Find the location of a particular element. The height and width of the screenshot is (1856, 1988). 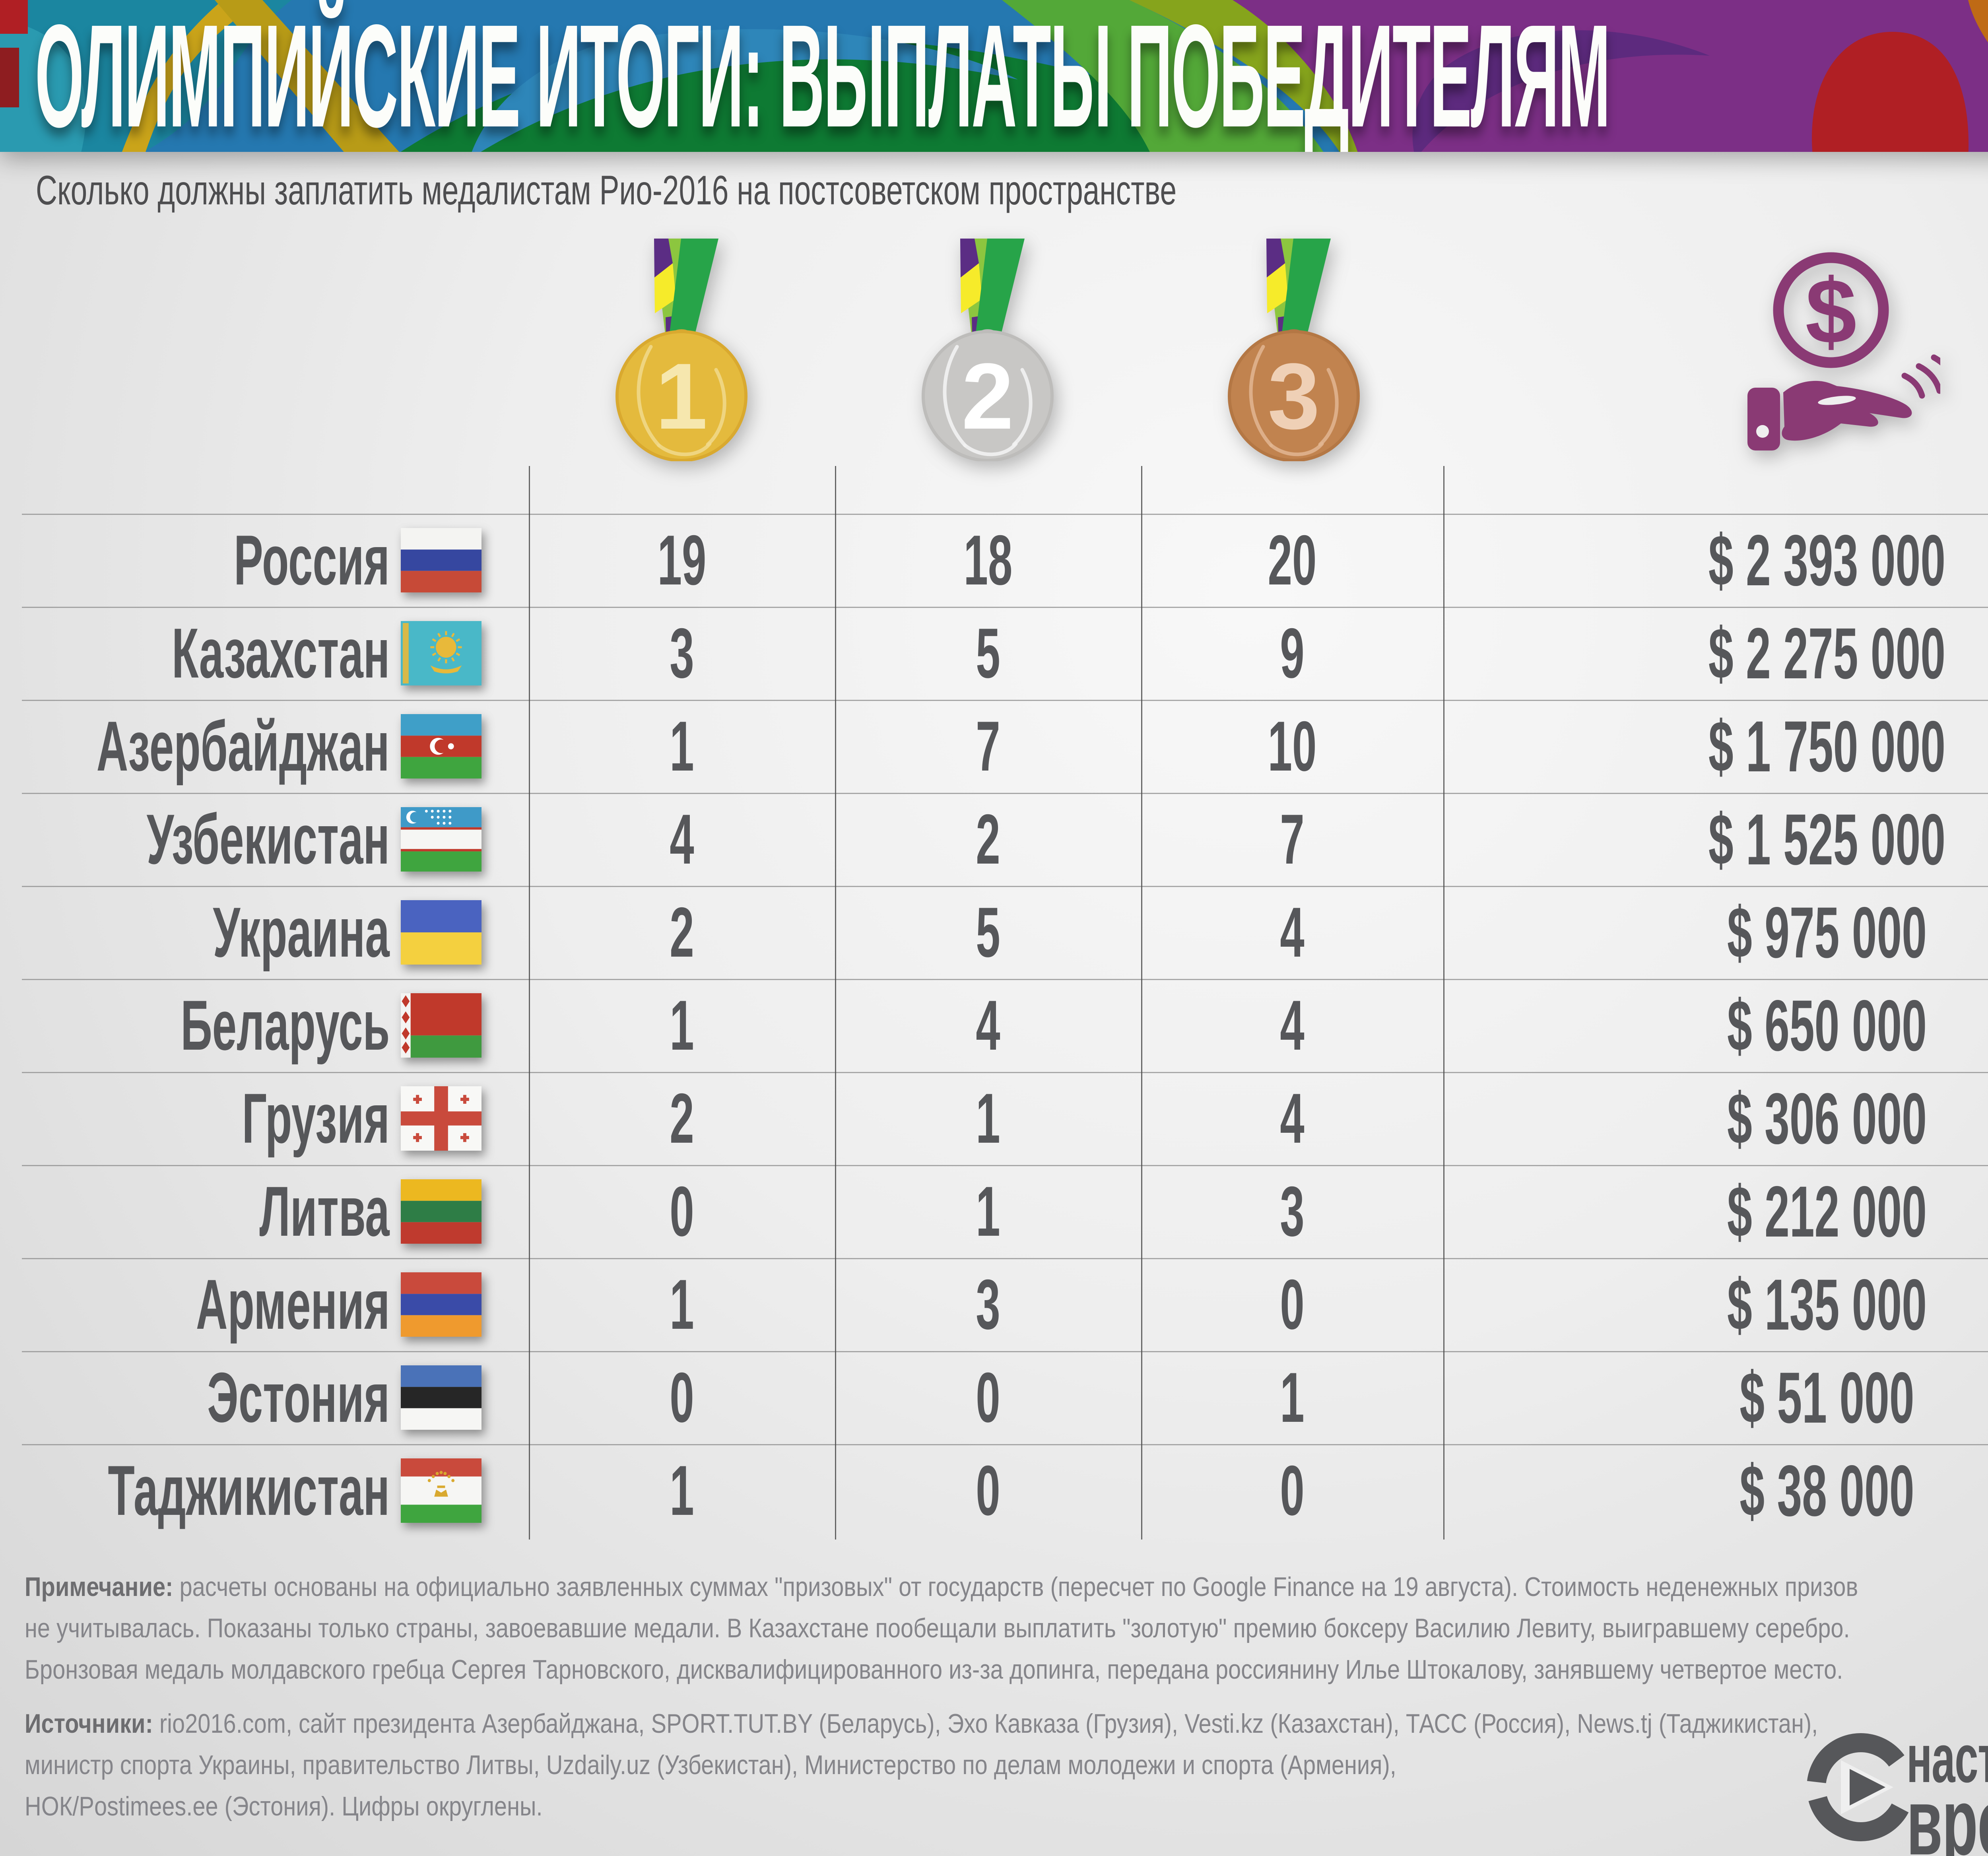

money-hand-icon: $ is located at coordinates (1843, 351).